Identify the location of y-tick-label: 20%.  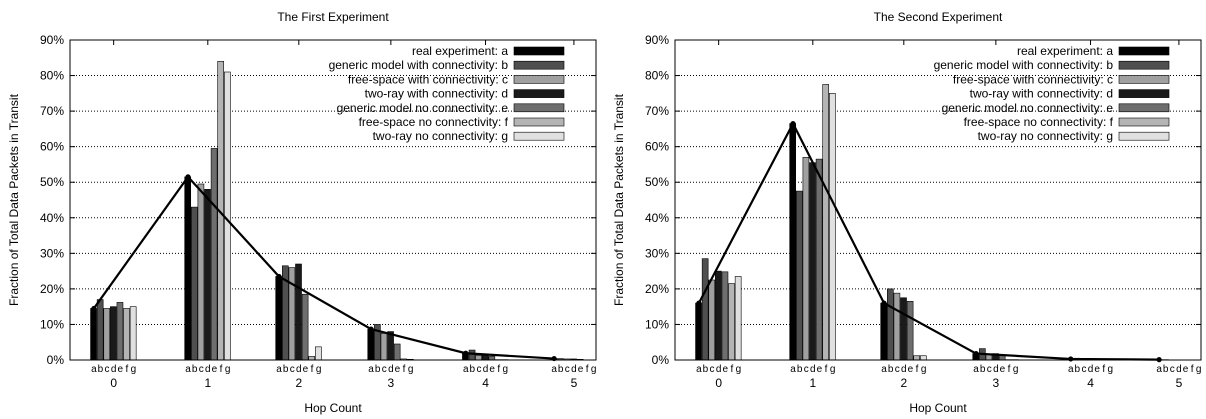
(657, 289).